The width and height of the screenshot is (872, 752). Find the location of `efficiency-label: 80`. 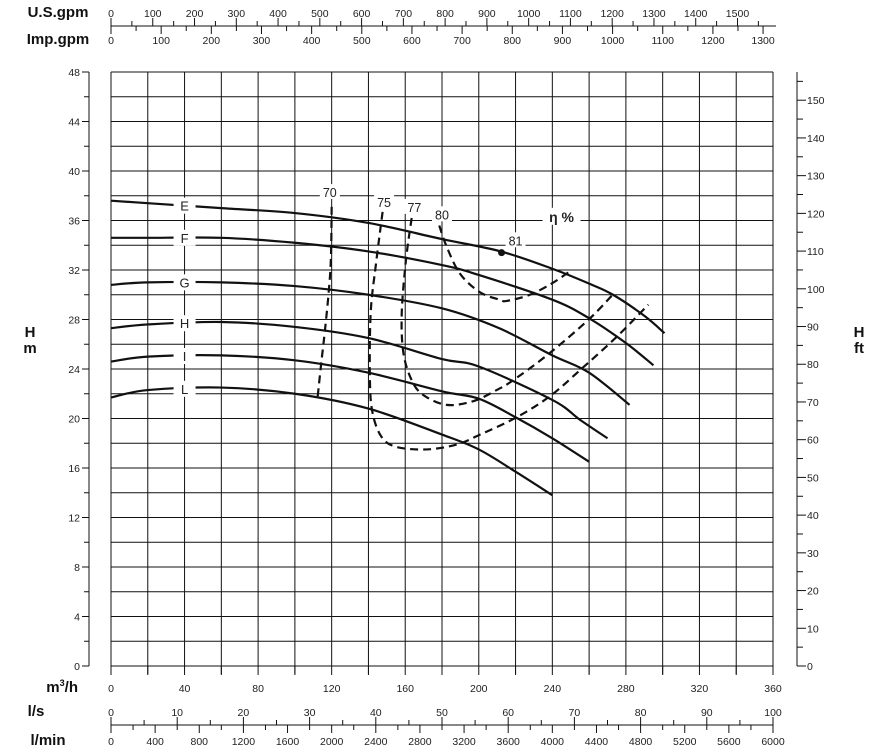

efficiency-label: 80 is located at coordinates (442, 215).